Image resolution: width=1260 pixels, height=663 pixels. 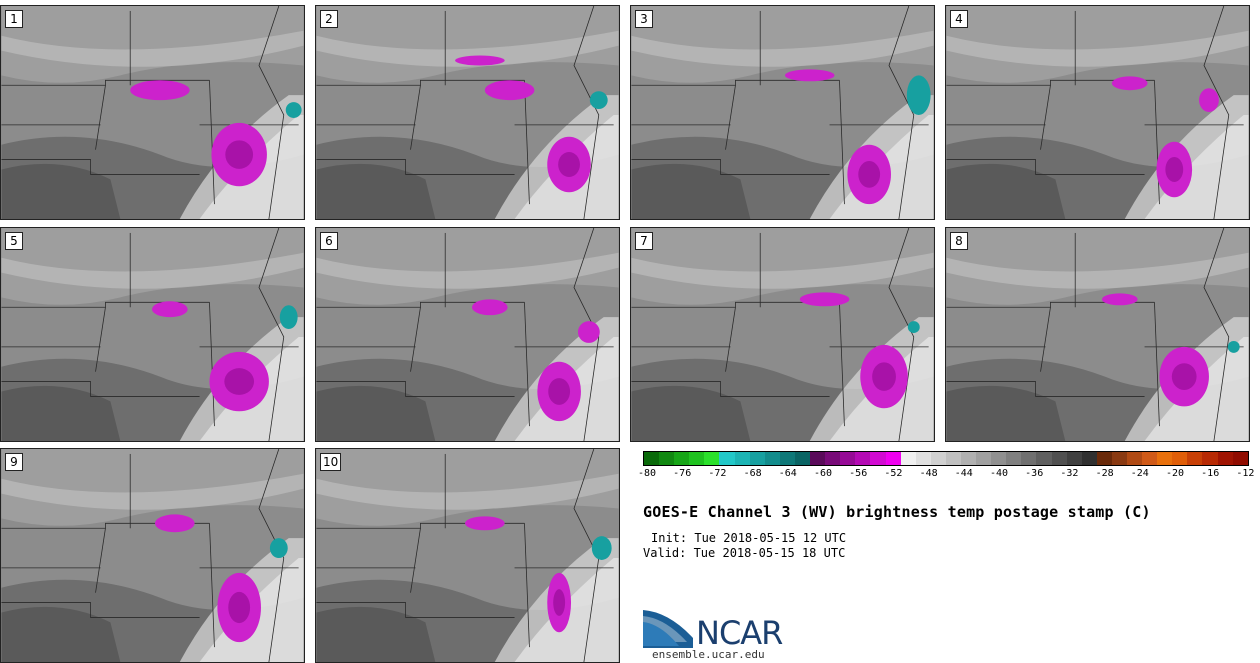 I want to click on colorbar-tick-label: -32, so click(x=1069, y=473).